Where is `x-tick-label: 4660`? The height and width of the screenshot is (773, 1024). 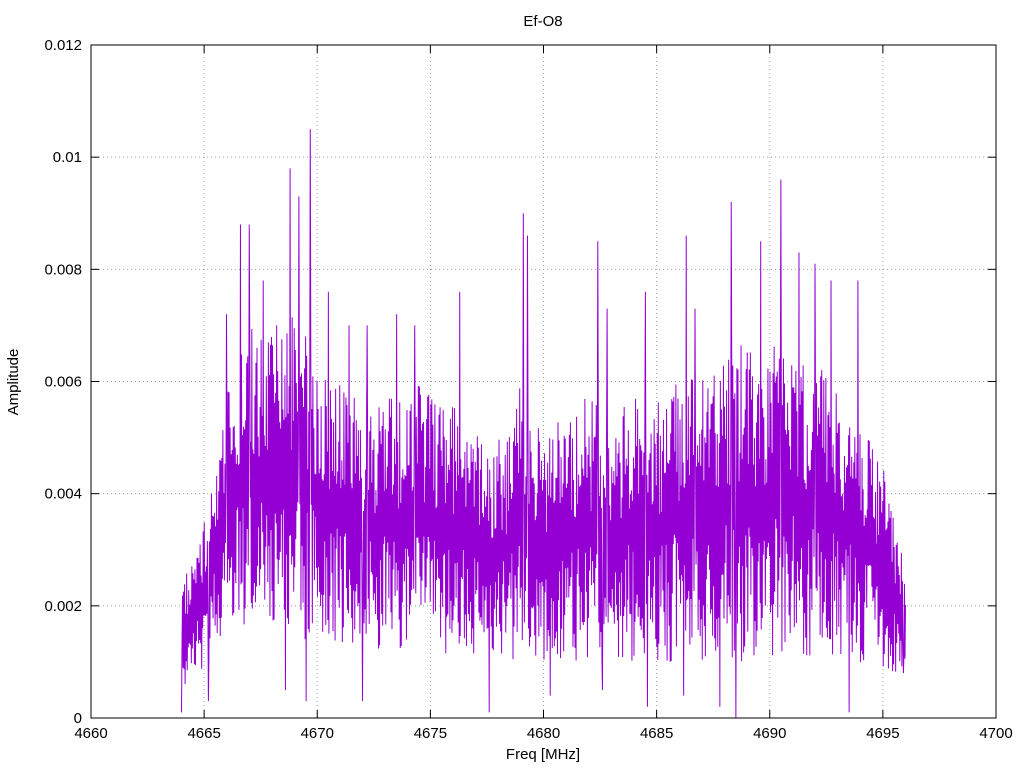
x-tick-label: 4660 is located at coordinates (90, 733).